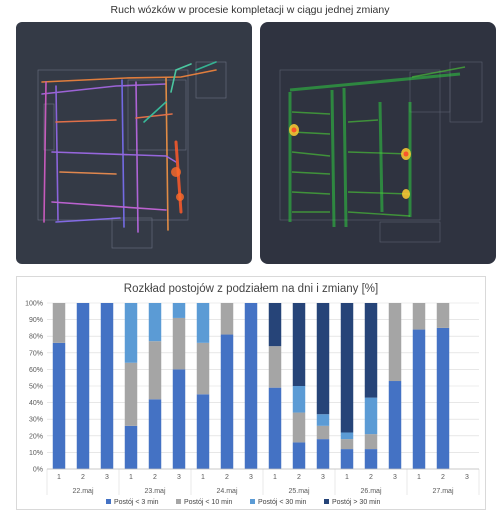 This screenshot has width=500, height=514. What do you see at coordinates (154, 491) in the screenshot?
I see `x-group-label: 23.maj` at bounding box center [154, 491].